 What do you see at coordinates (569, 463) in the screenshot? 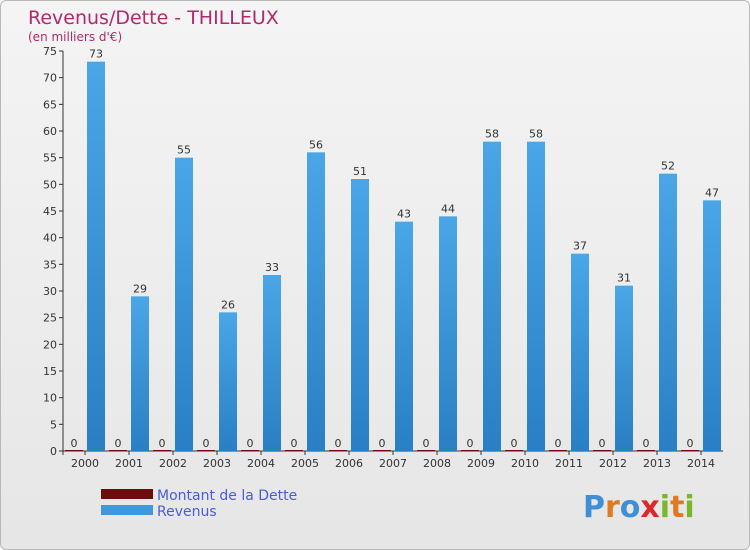
I see `x-tick-label: 2011` at bounding box center [569, 463].